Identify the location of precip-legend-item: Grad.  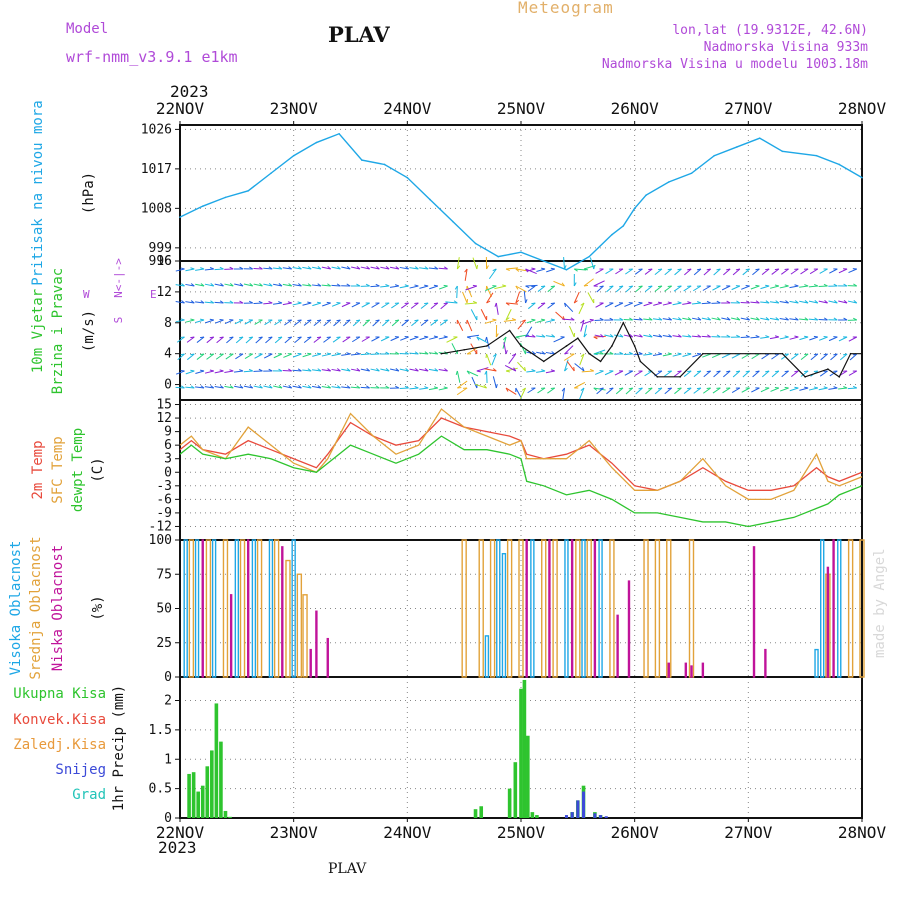
(89, 795).